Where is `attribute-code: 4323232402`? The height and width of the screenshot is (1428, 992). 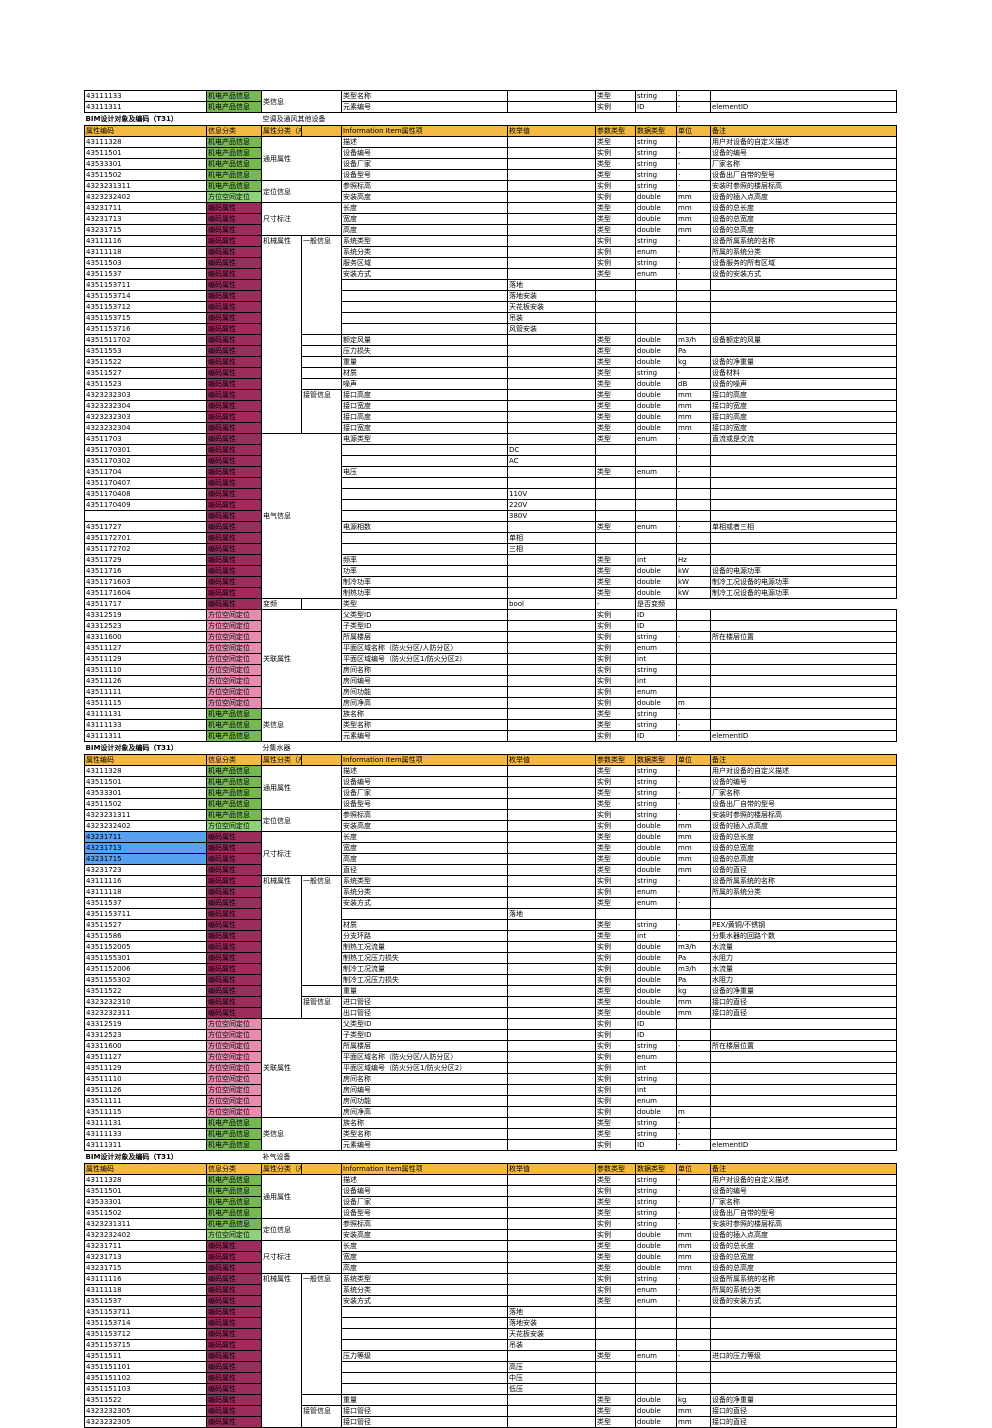 attribute-code: 4323232402 is located at coordinates (145, 197).